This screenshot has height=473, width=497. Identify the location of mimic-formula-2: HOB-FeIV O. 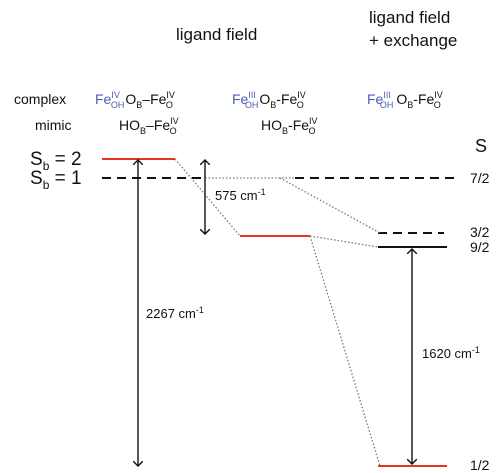
(289, 126).